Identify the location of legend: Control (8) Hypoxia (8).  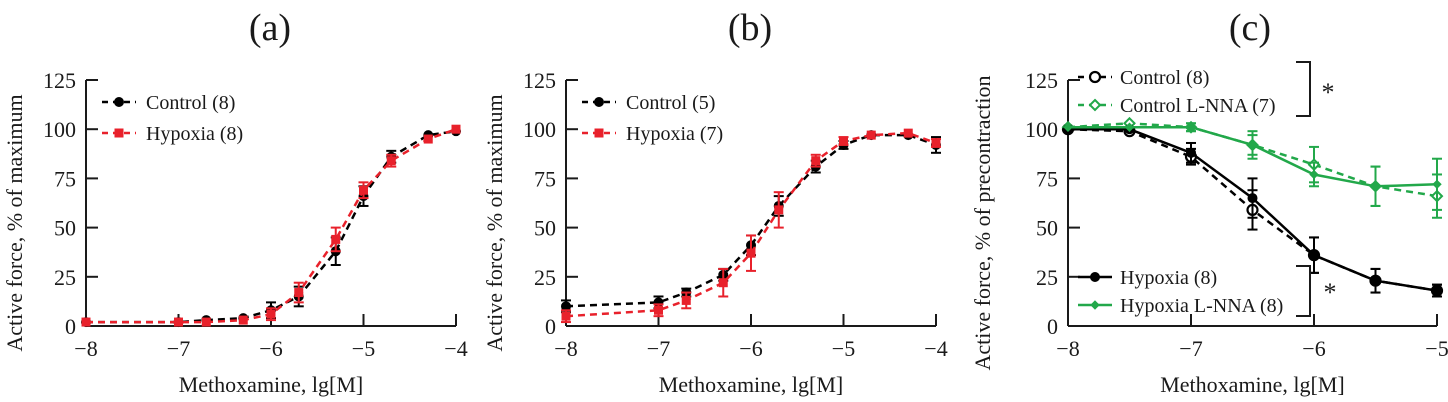
(172, 118).